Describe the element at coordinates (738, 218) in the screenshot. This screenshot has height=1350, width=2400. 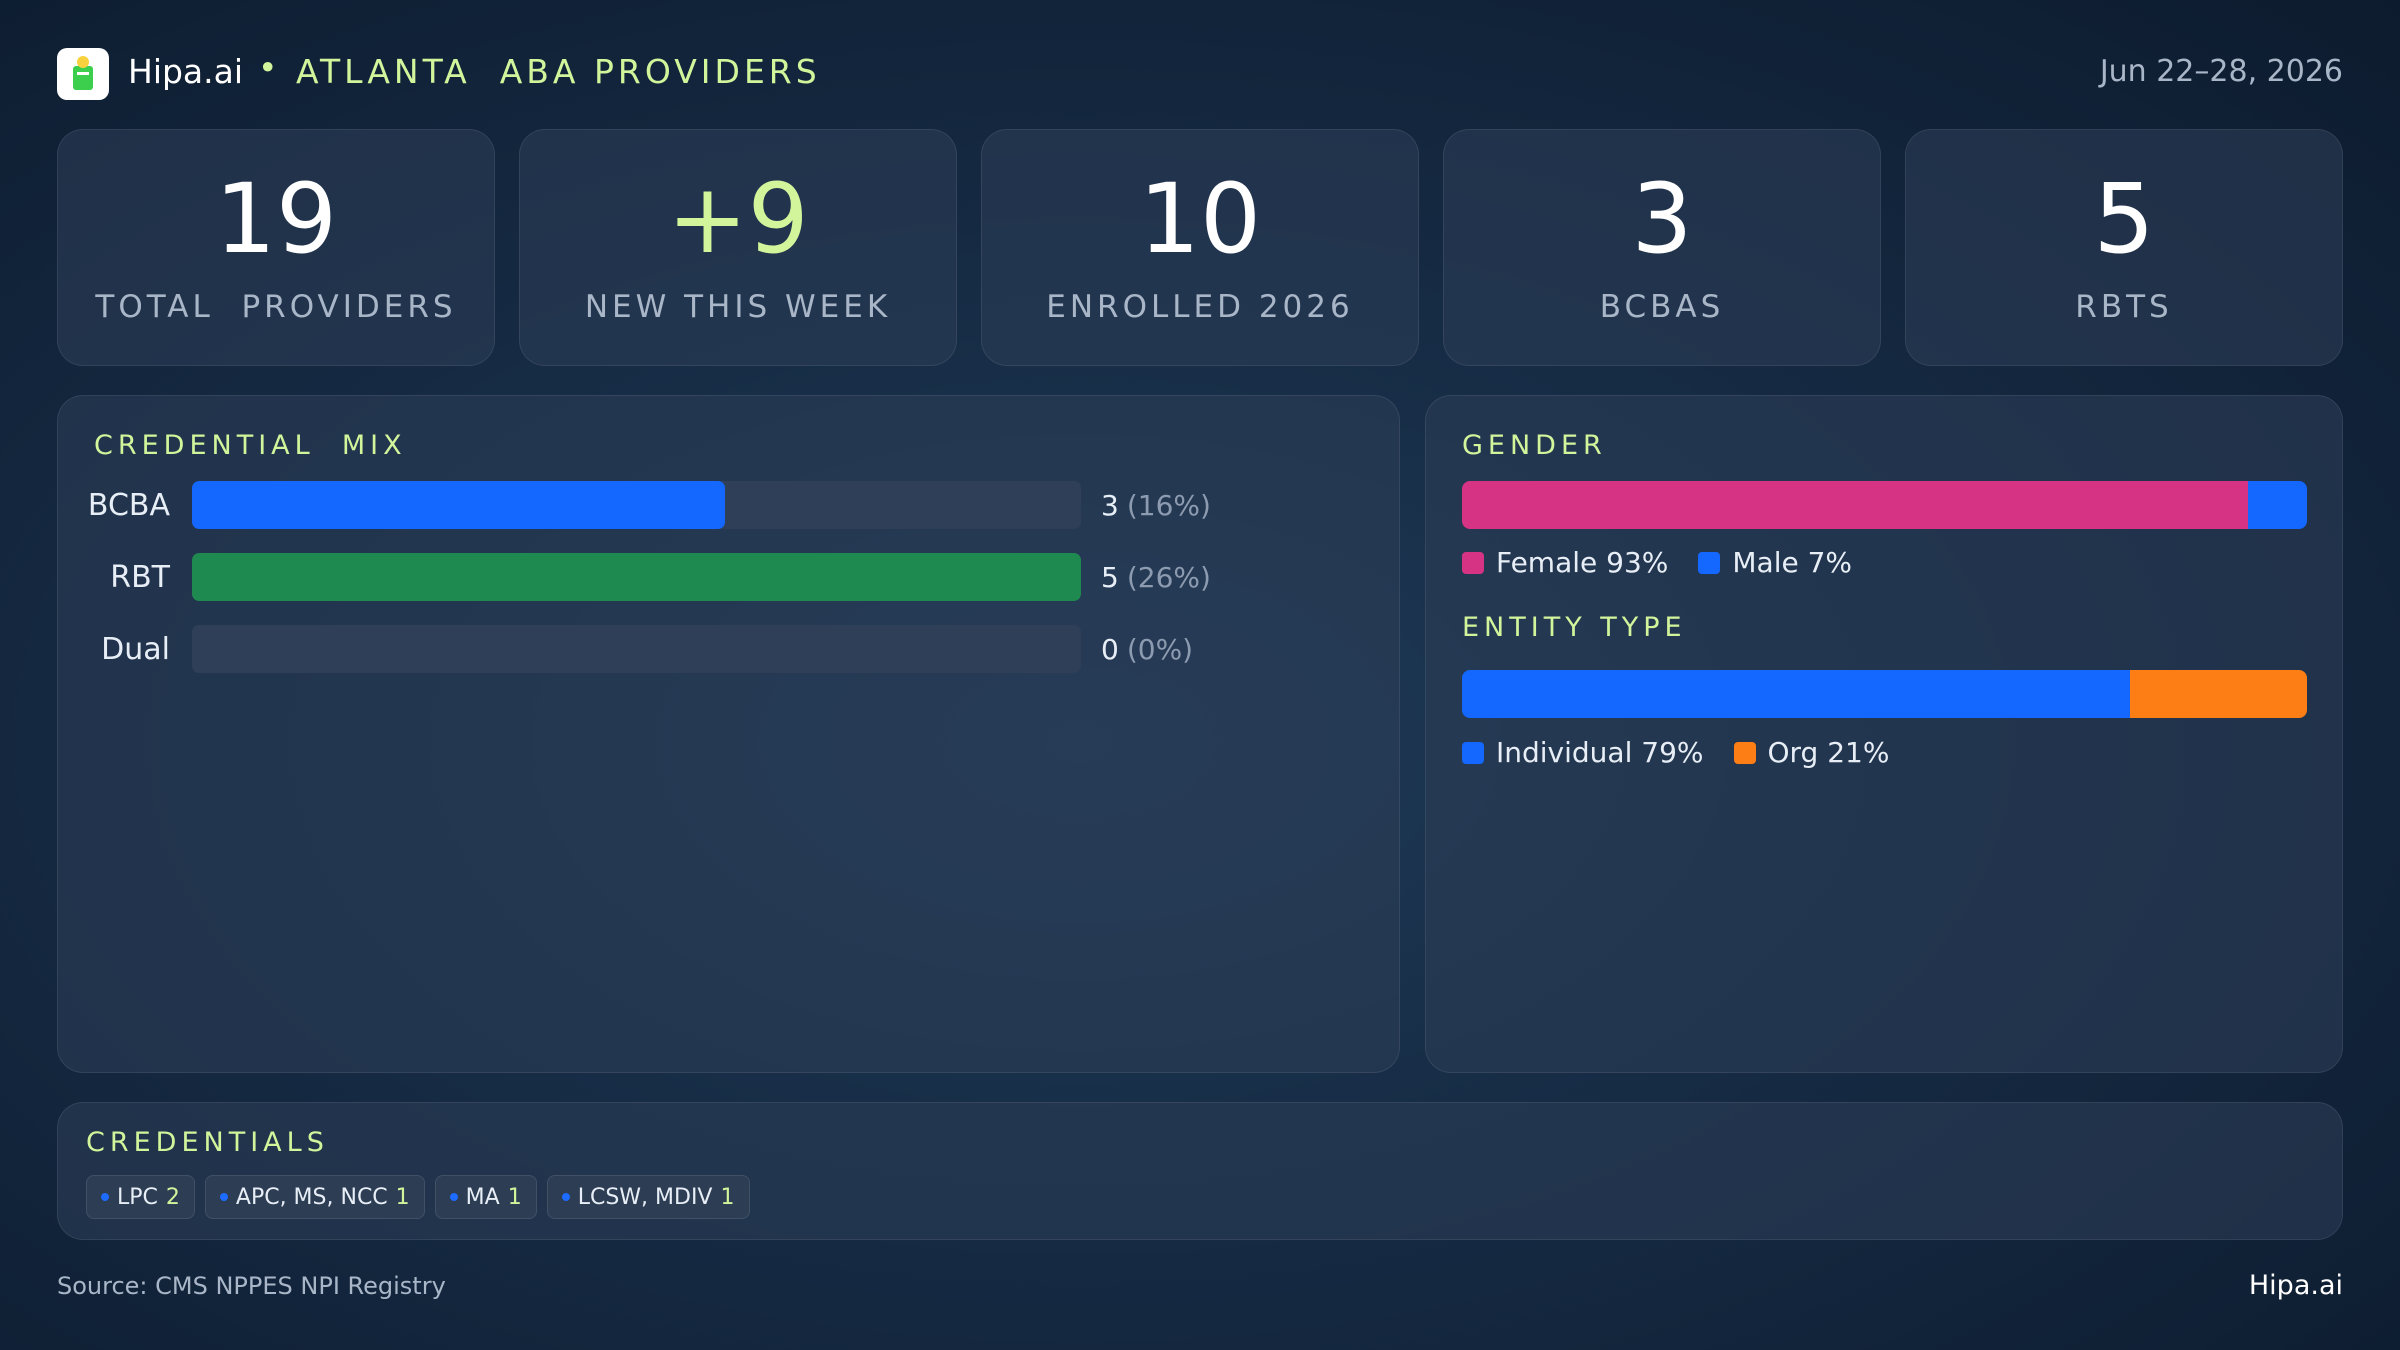
I see `kpi-value: +9` at that location.